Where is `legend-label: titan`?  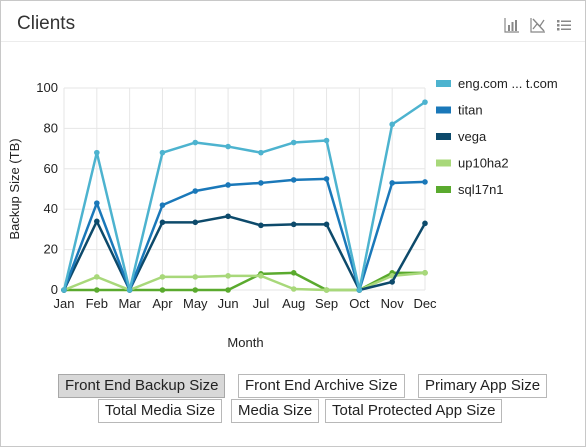 legend-label: titan is located at coordinates (470, 110).